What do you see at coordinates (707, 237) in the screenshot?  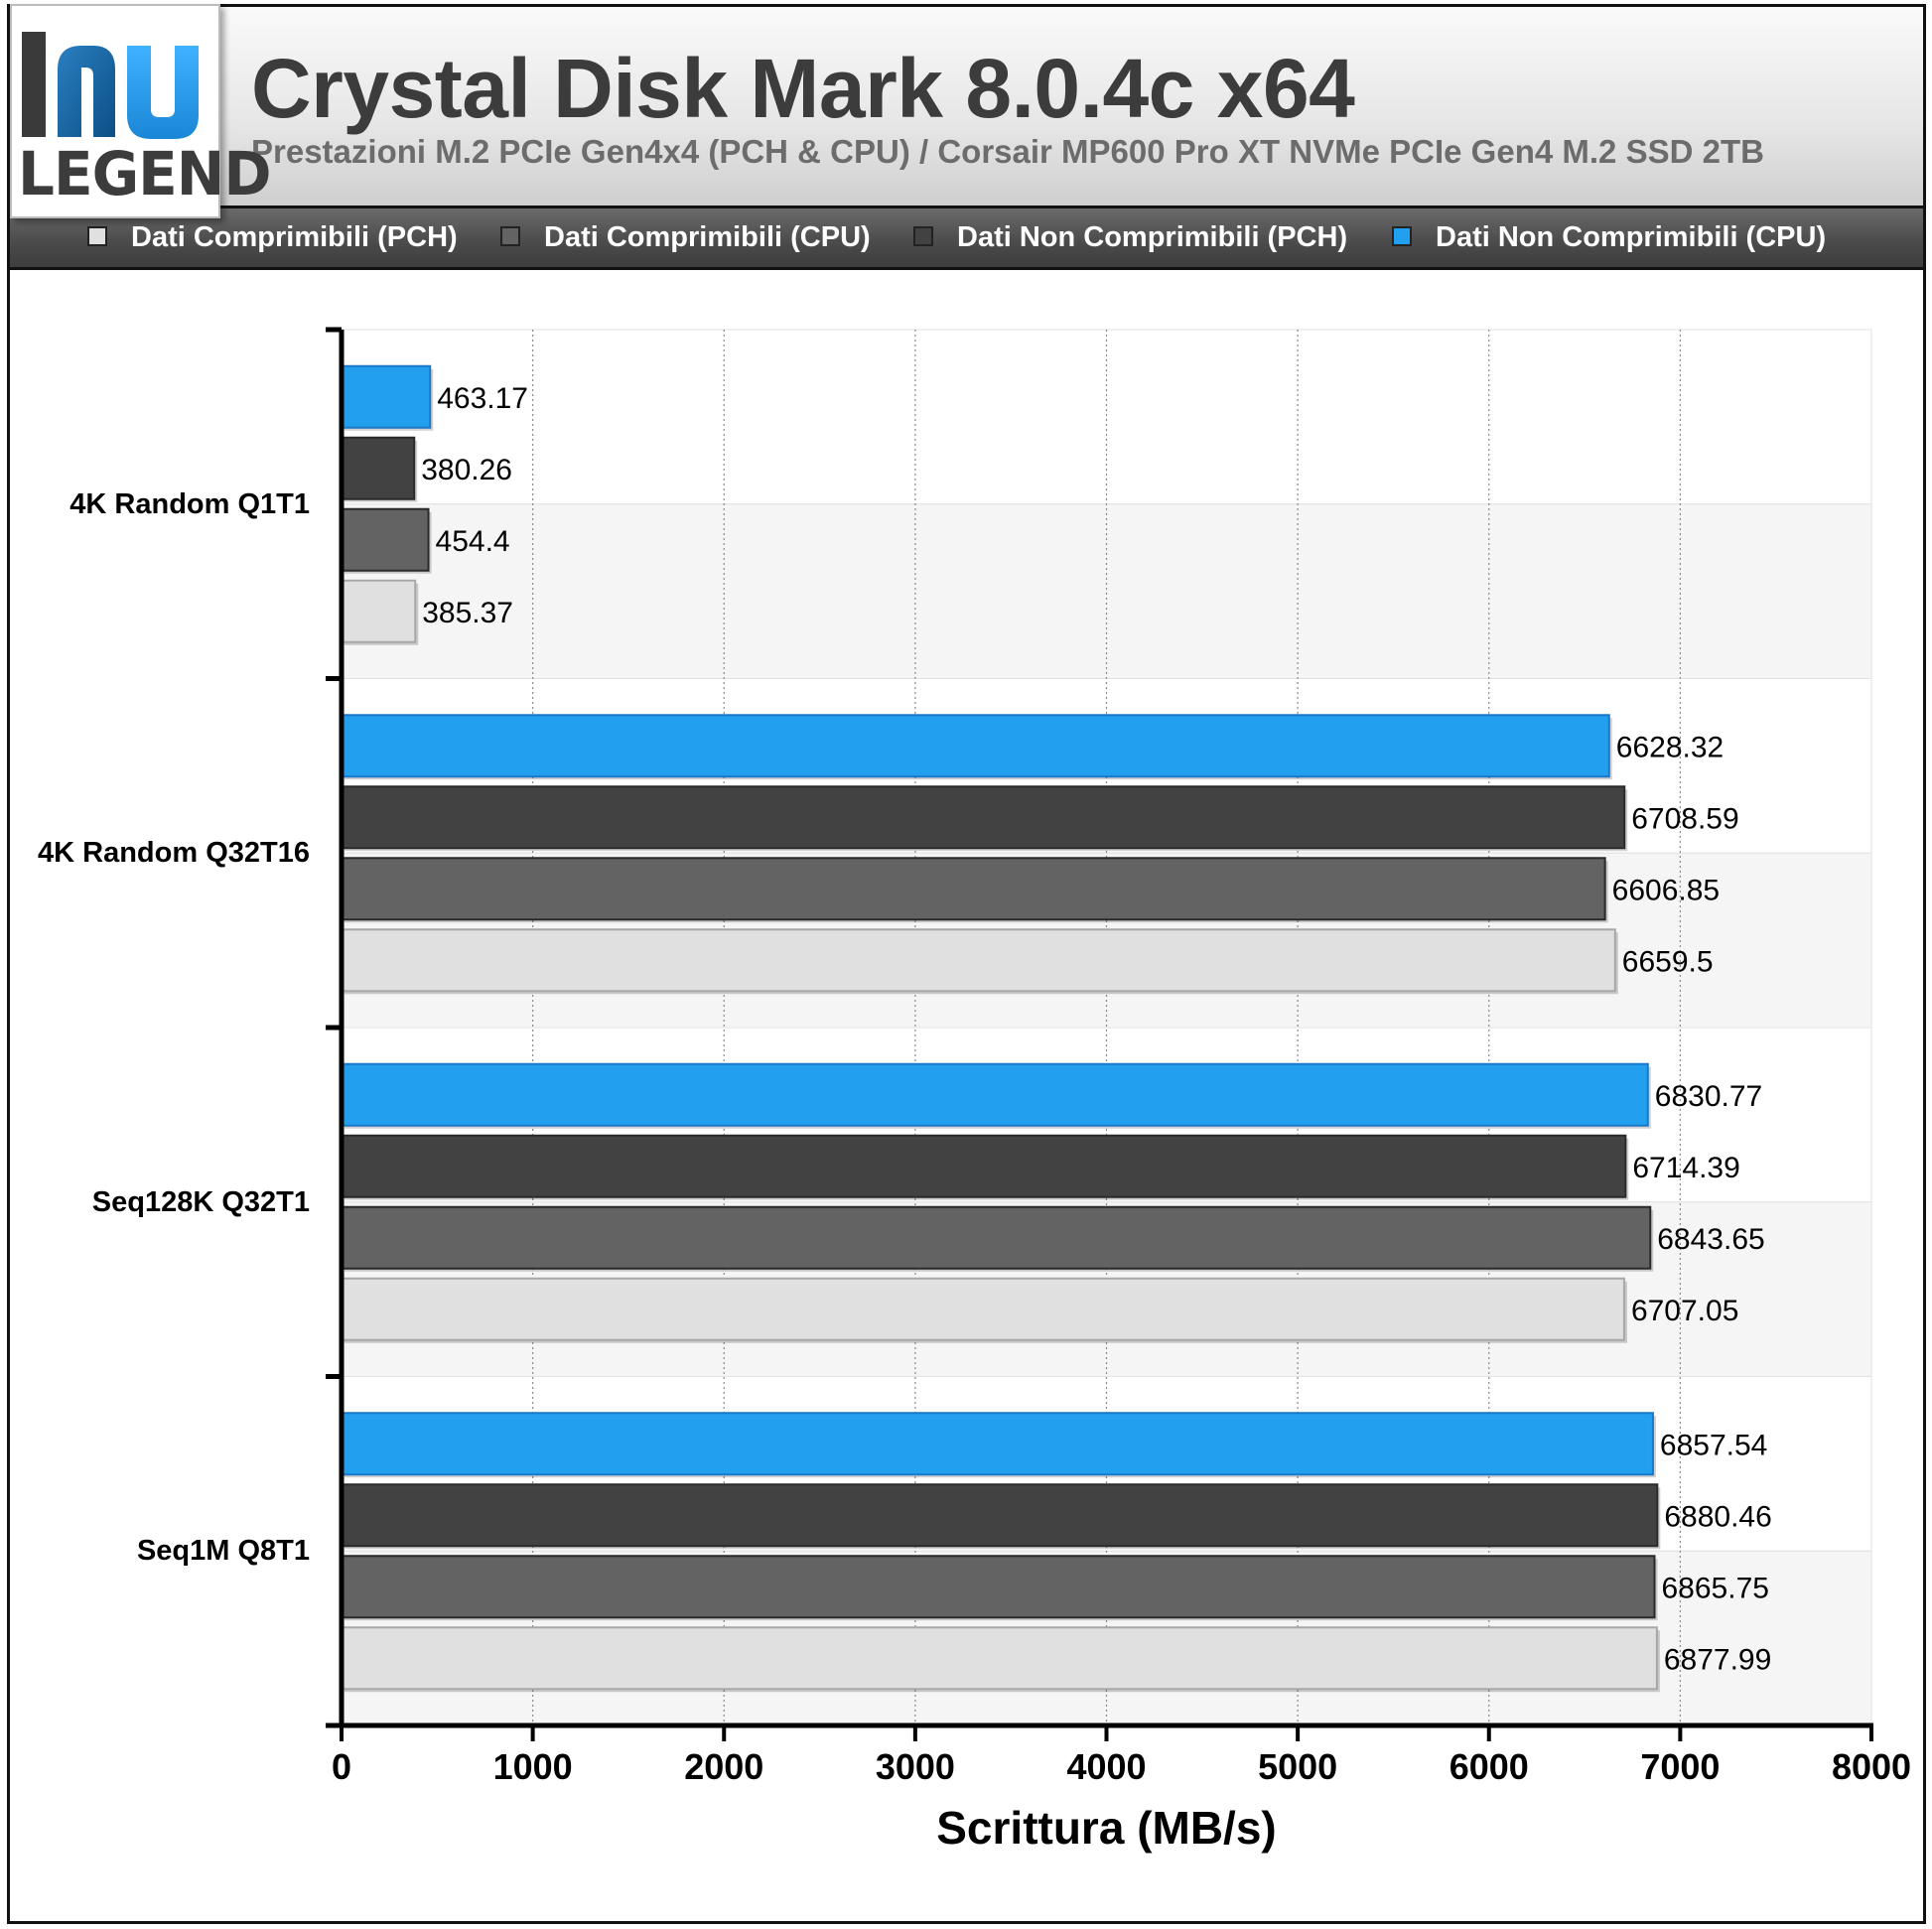 I see `legend-label: Dati Comprimibili (CPU)` at bounding box center [707, 237].